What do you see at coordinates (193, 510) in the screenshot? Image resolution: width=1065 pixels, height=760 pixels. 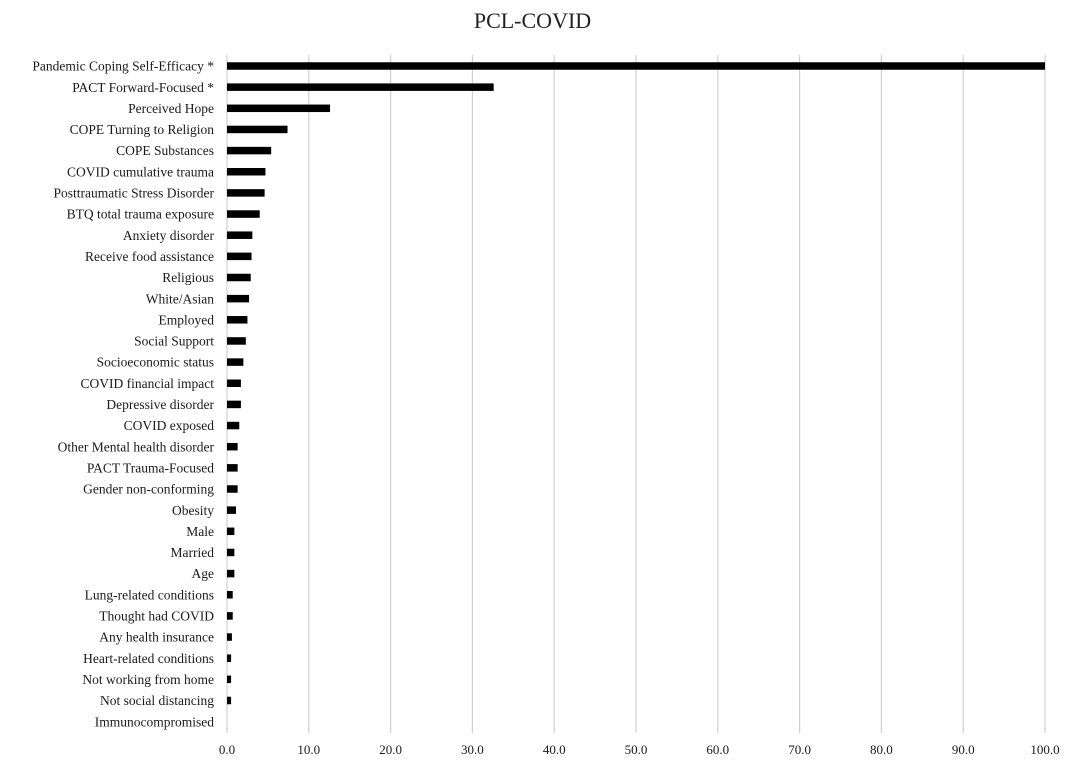 I see `category-label: Obesity` at bounding box center [193, 510].